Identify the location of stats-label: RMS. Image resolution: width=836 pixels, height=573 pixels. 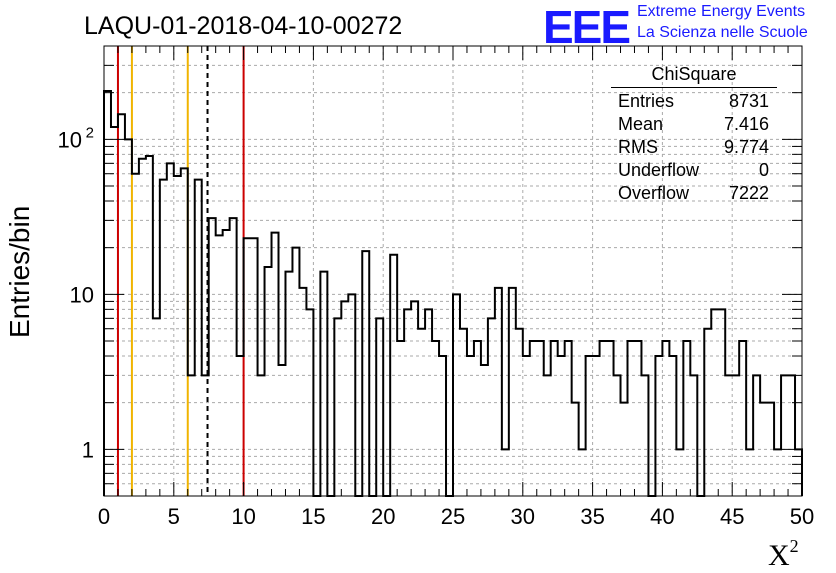
(638, 147).